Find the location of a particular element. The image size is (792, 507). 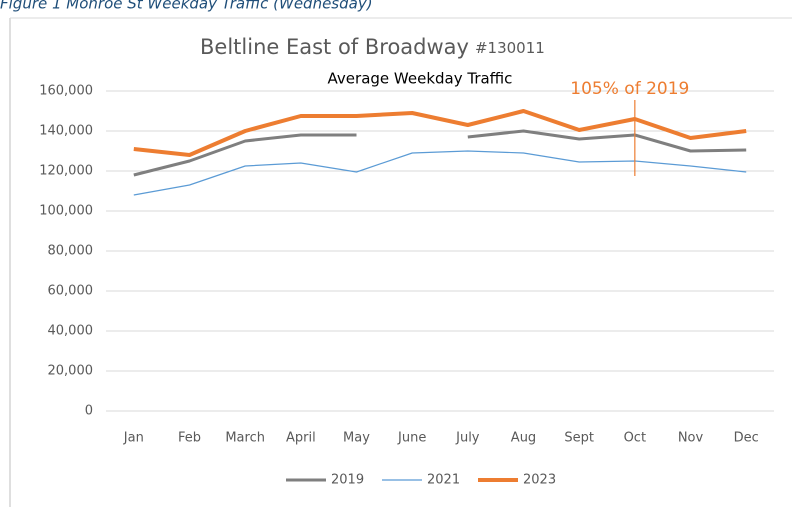

x-tick-label: Jan is located at coordinates (133, 438).